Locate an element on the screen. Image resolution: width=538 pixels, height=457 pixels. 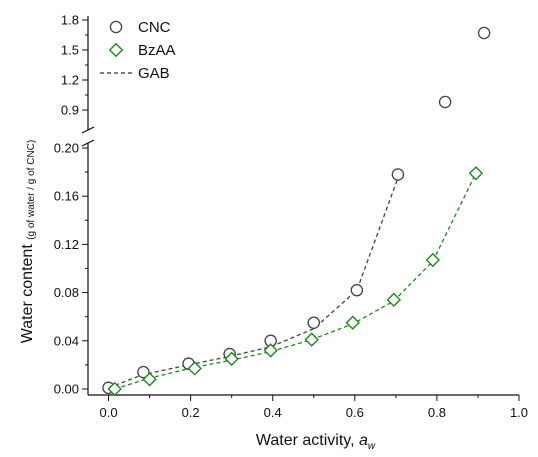
x-tick-label: 0.6 is located at coordinates (355, 412).